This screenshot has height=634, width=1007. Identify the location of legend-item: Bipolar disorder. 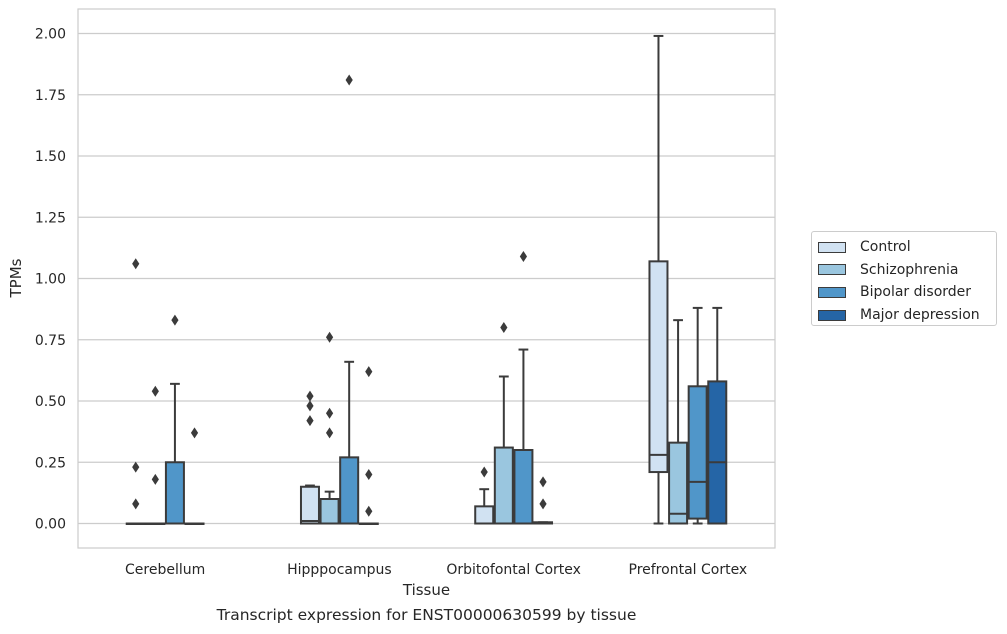
(907, 292).